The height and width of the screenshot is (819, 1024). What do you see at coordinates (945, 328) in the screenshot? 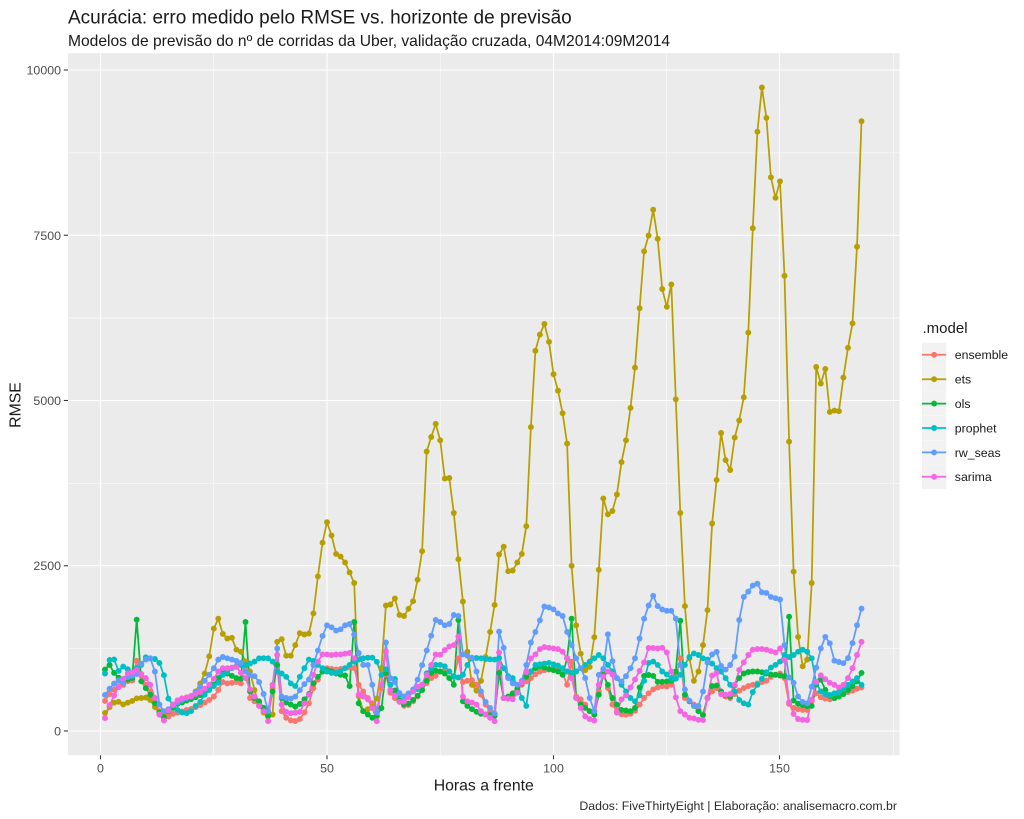
I see `svg-text: .model` at bounding box center [945, 328].